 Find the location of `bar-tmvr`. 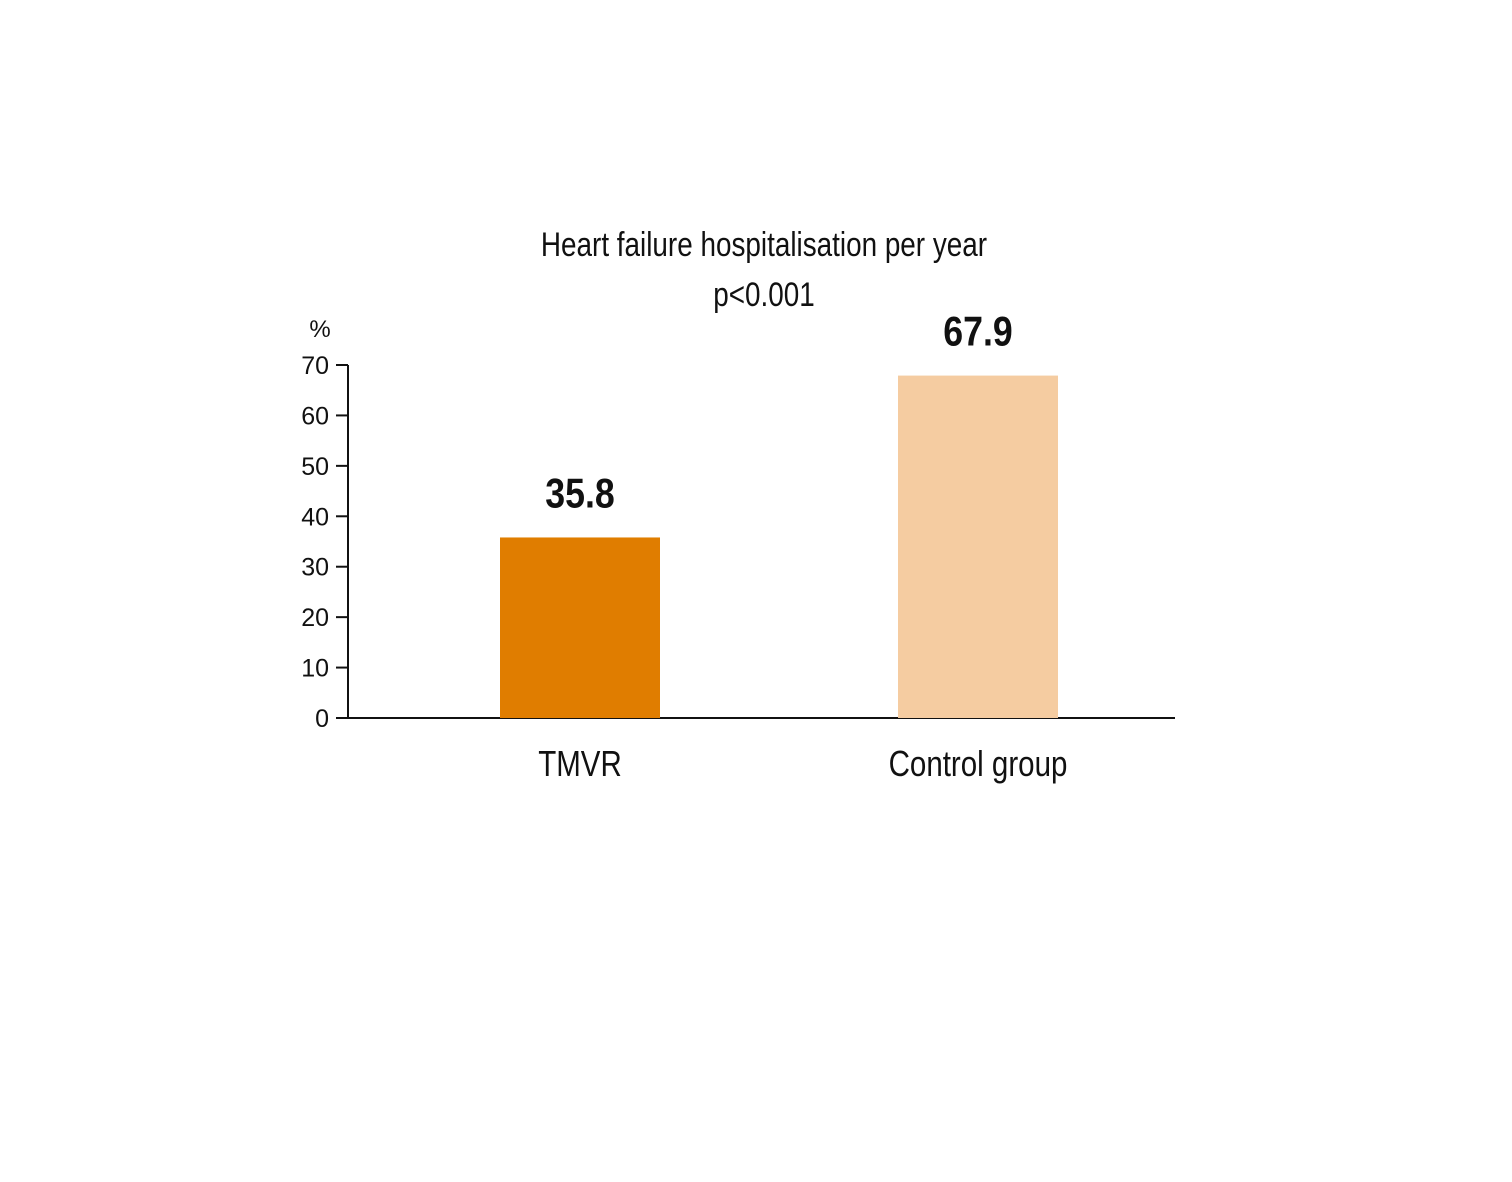

bar-tmvr is located at coordinates (580, 627).